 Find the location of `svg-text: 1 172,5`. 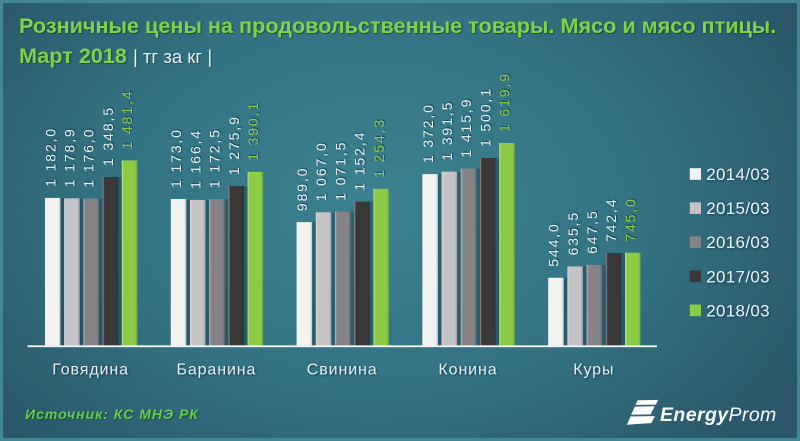

svg-text: 1 172,5 is located at coordinates (215, 158).